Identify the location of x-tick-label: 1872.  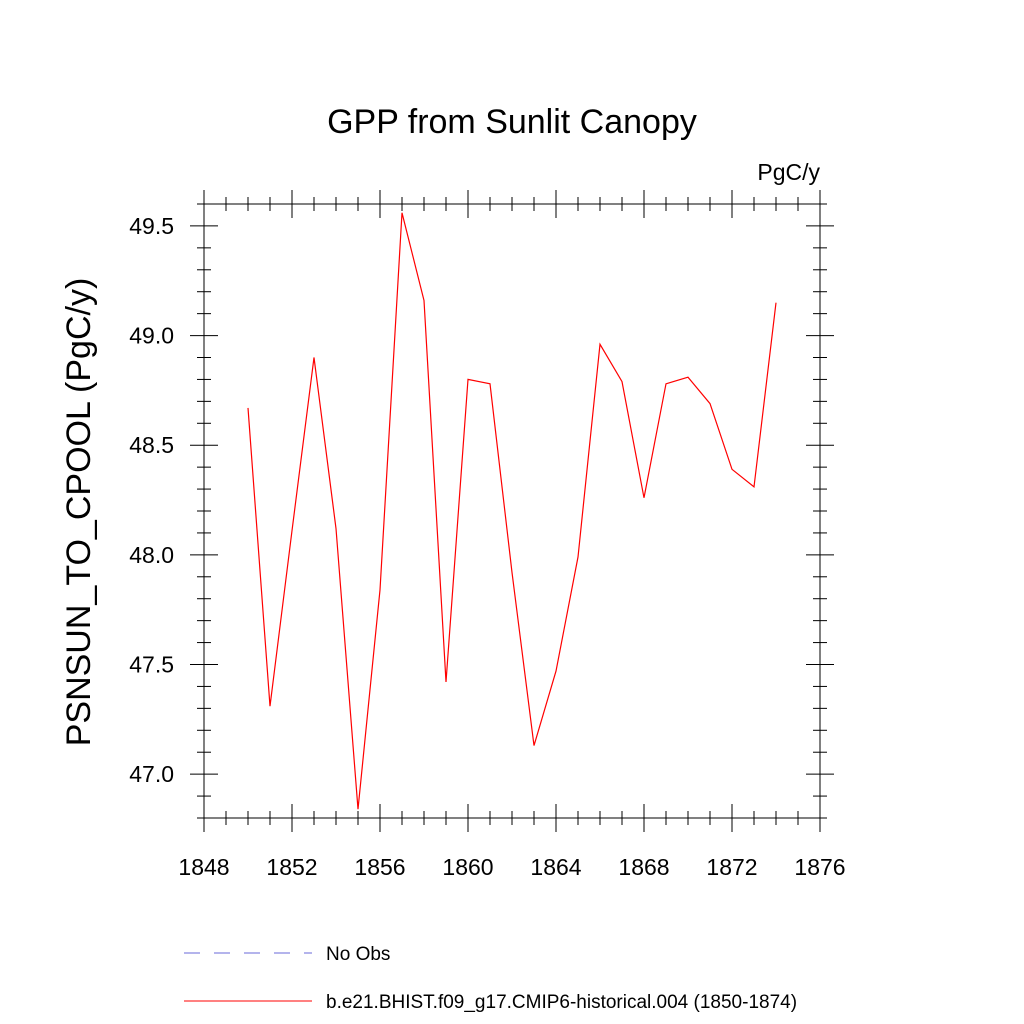
(731, 867).